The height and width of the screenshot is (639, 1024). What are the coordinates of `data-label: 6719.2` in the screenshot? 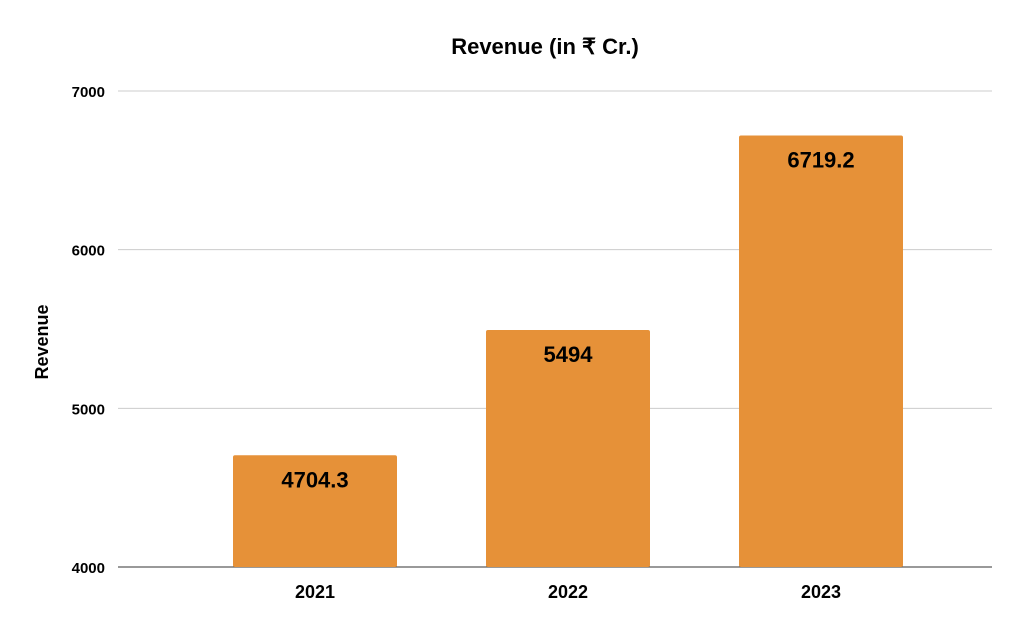 It's located at (820, 160).